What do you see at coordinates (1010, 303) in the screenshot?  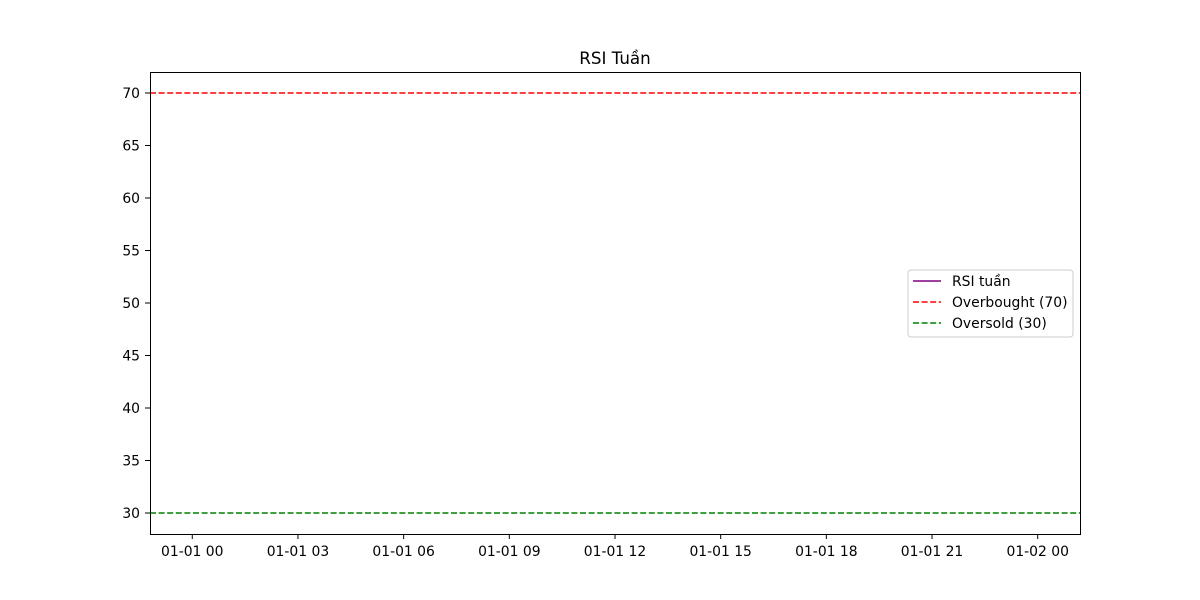 I see `legend-label: Overbought (70)` at bounding box center [1010, 303].